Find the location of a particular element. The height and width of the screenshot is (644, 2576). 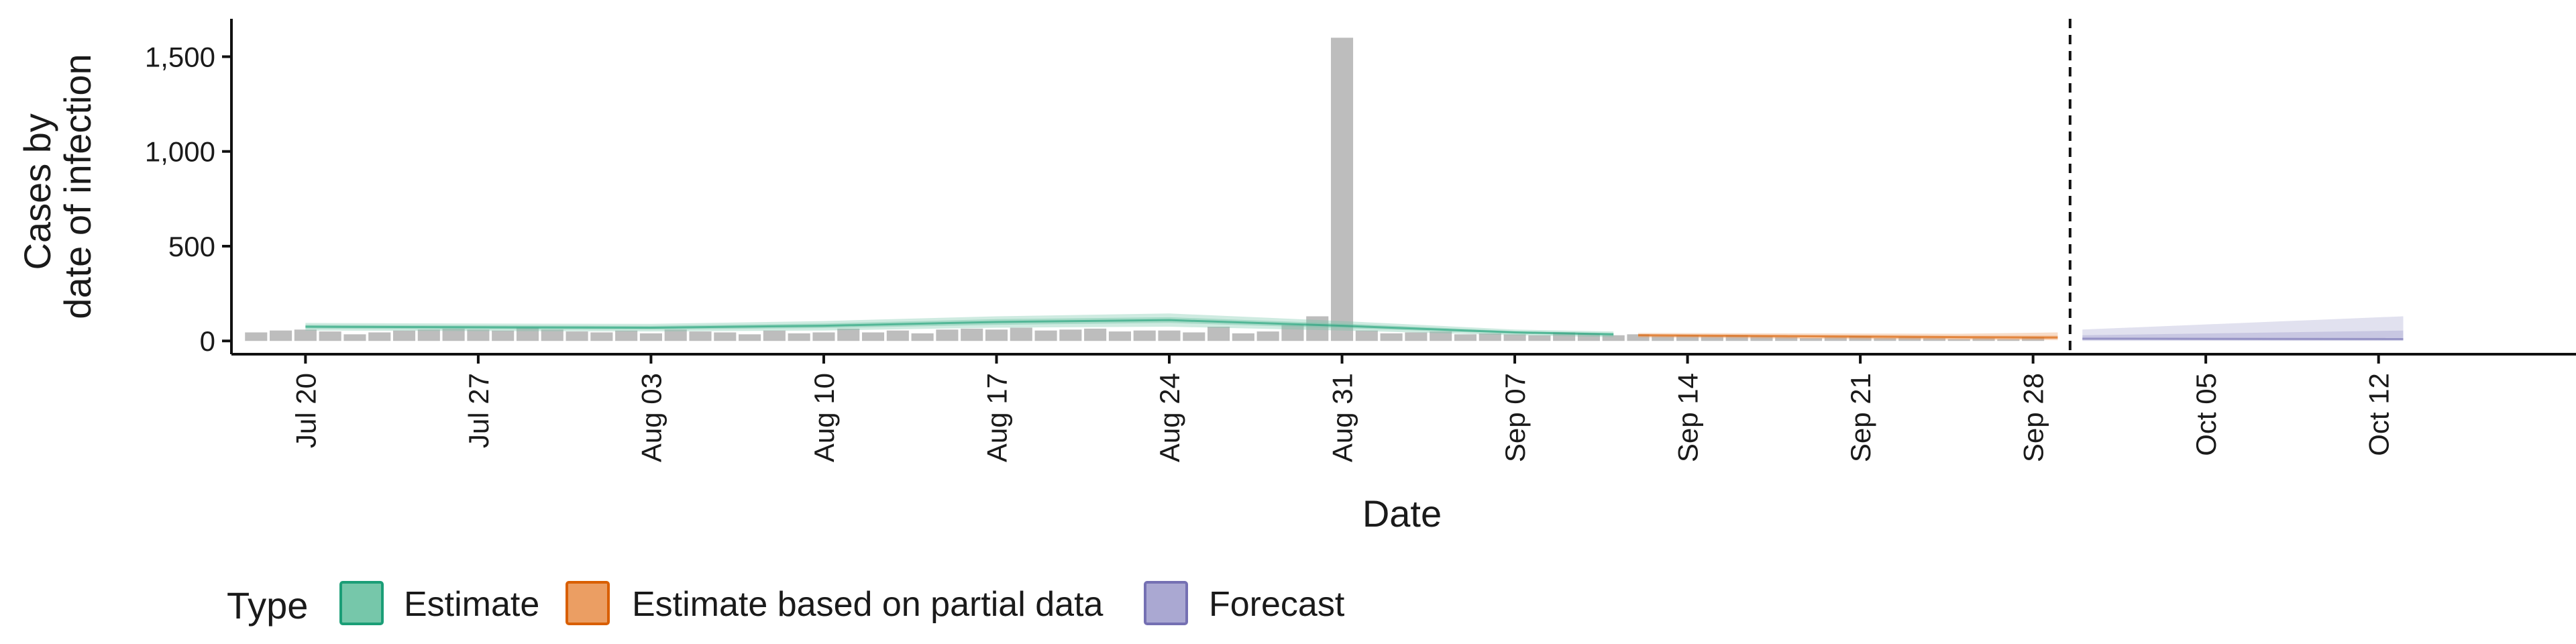

legend-item-partial: Estimate based on partial data is located at coordinates (835, 603).